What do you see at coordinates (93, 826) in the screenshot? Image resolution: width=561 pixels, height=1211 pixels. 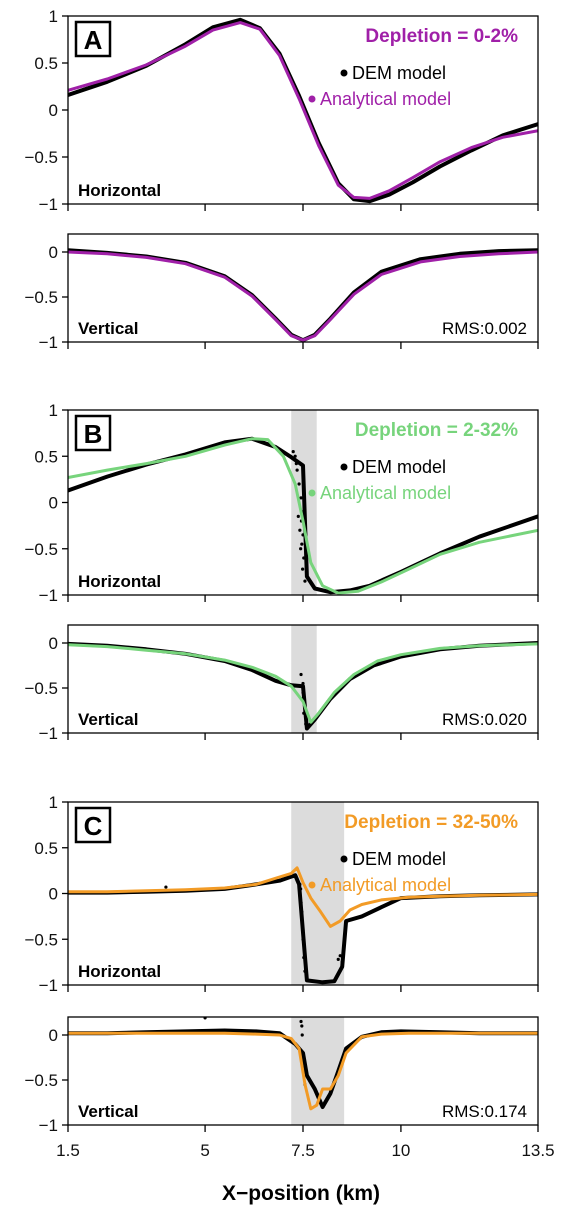 I see `panel-letter: C` at bounding box center [93, 826].